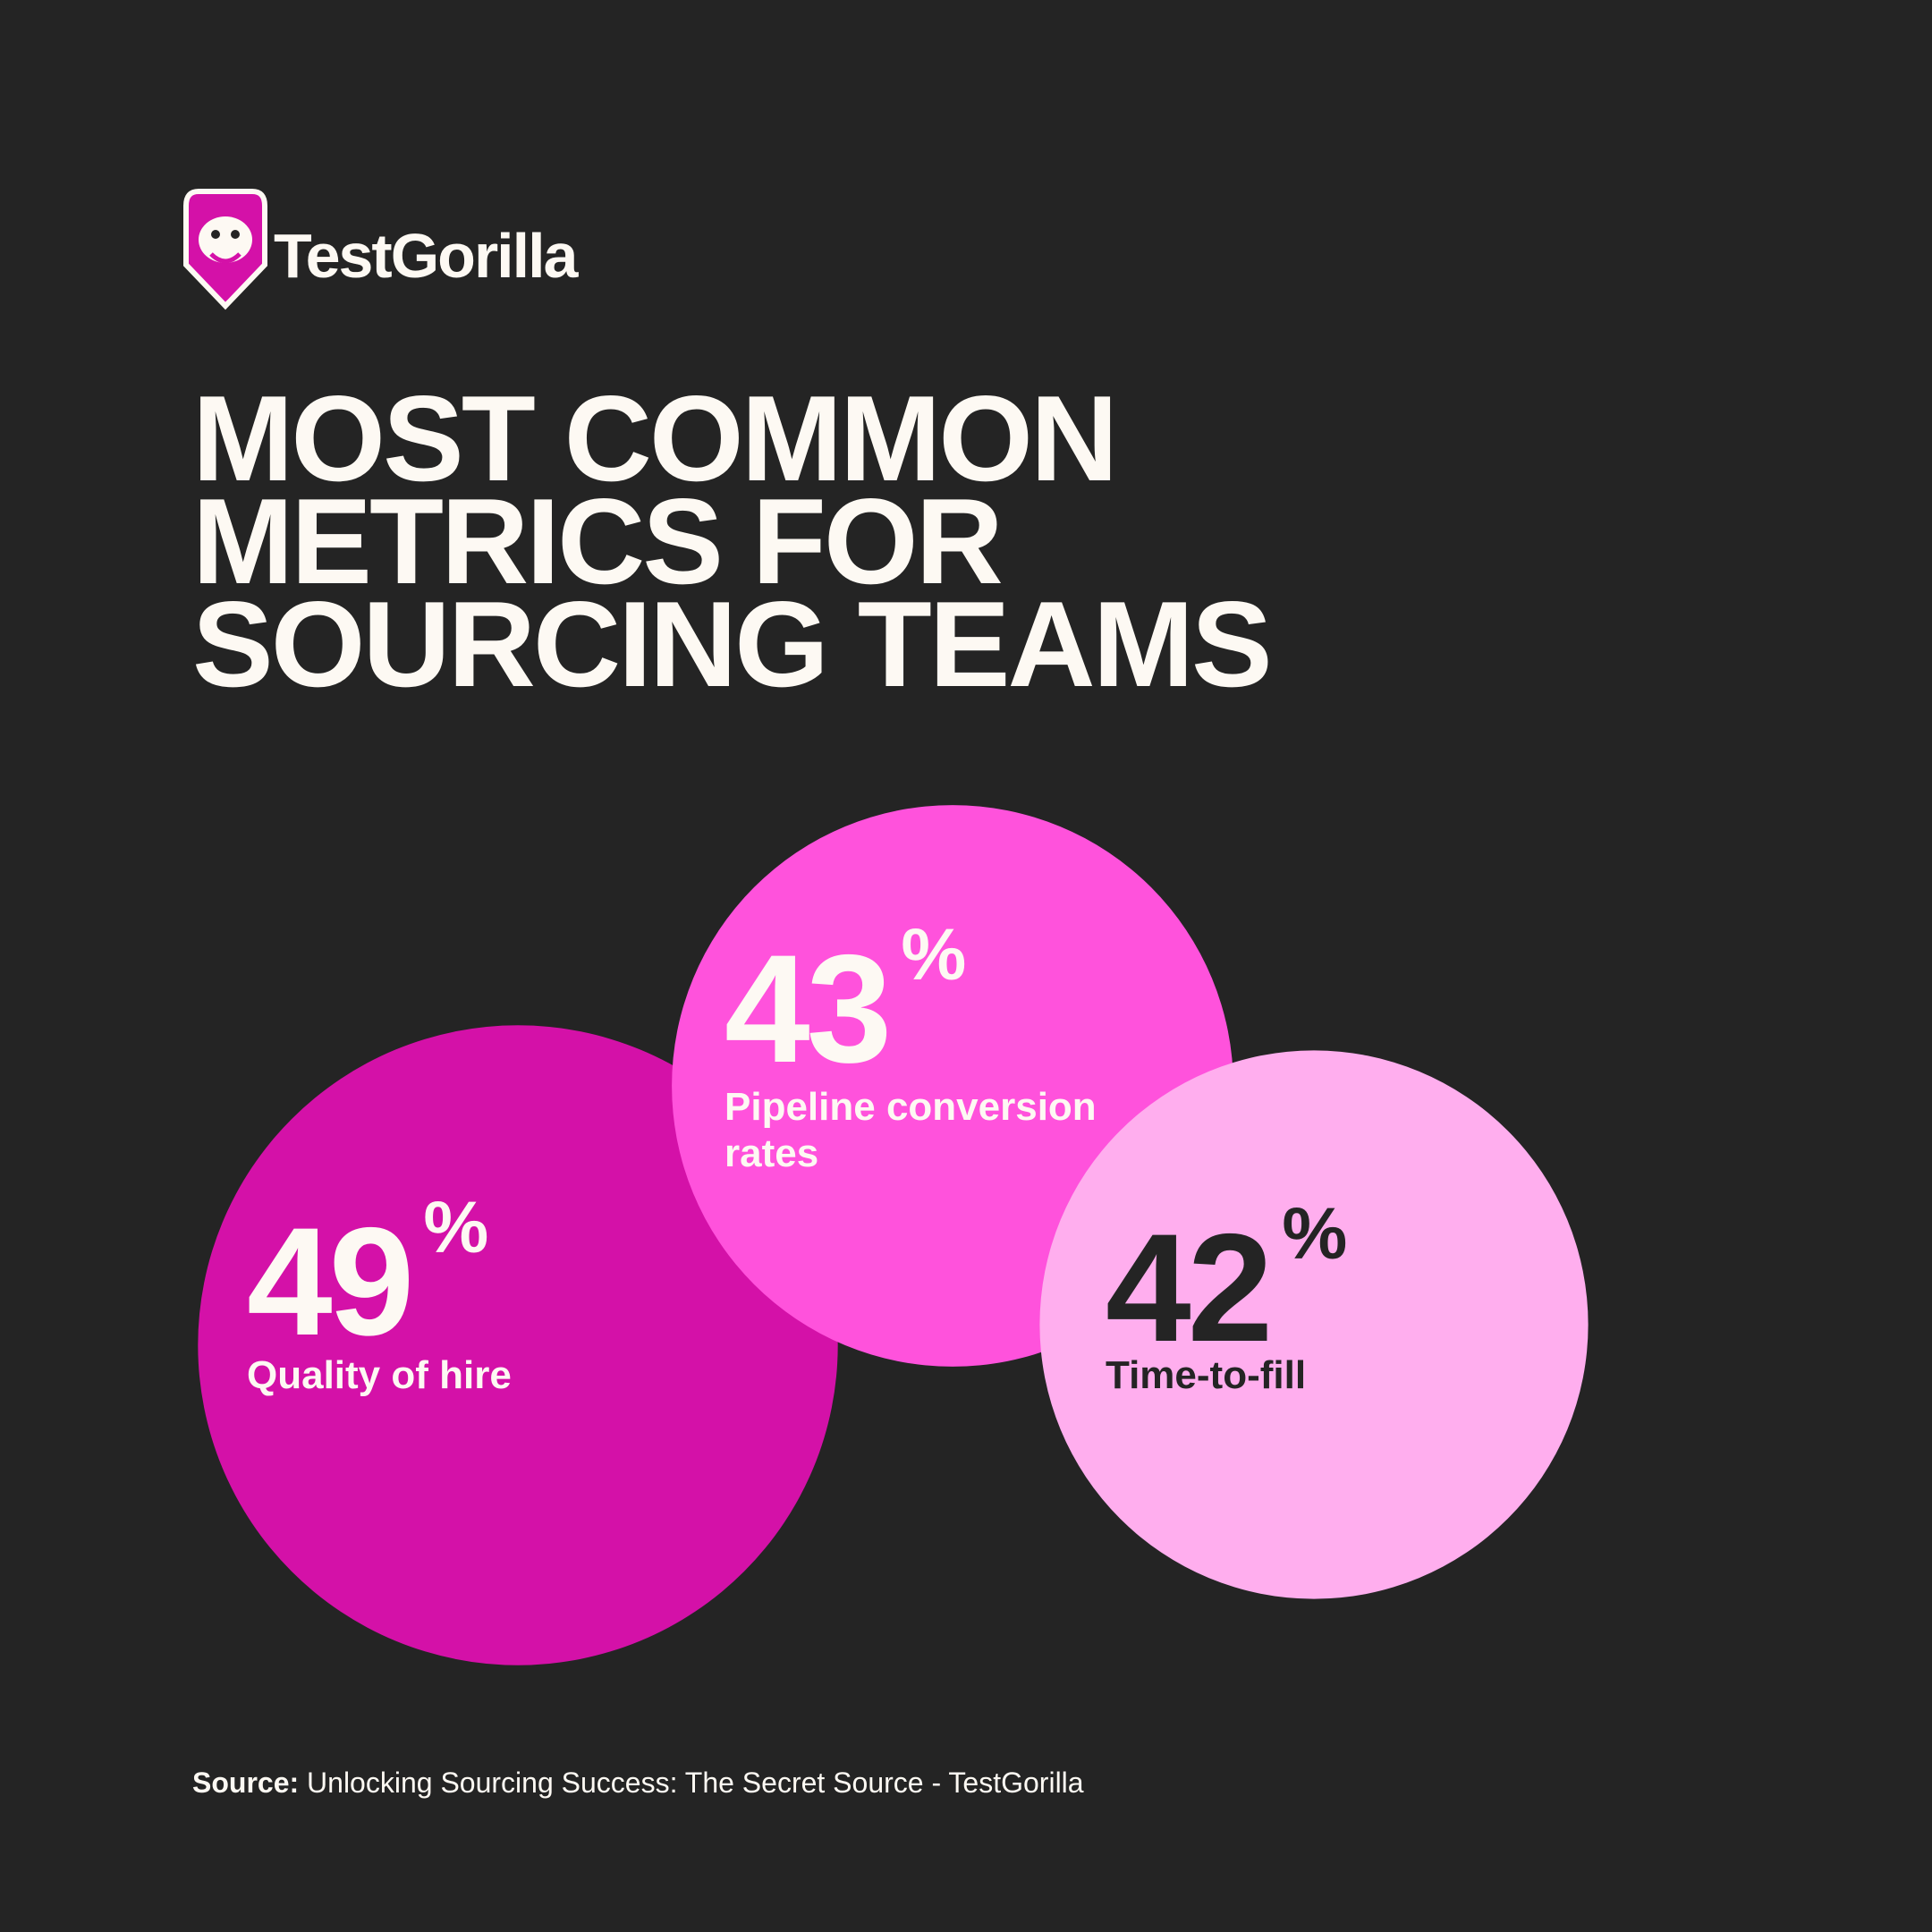  Describe the element at coordinates (225, 258) in the screenshot. I see `logo-mouth` at that location.